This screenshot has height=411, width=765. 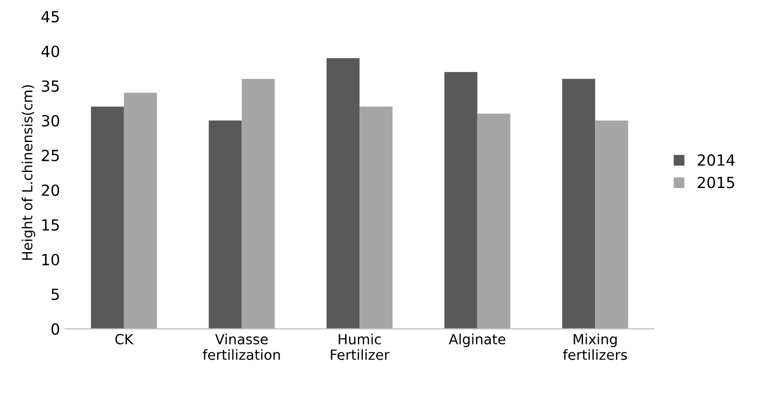 What do you see at coordinates (51, 260) in the screenshot?
I see `y-tick-label: 10` at bounding box center [51, 260].